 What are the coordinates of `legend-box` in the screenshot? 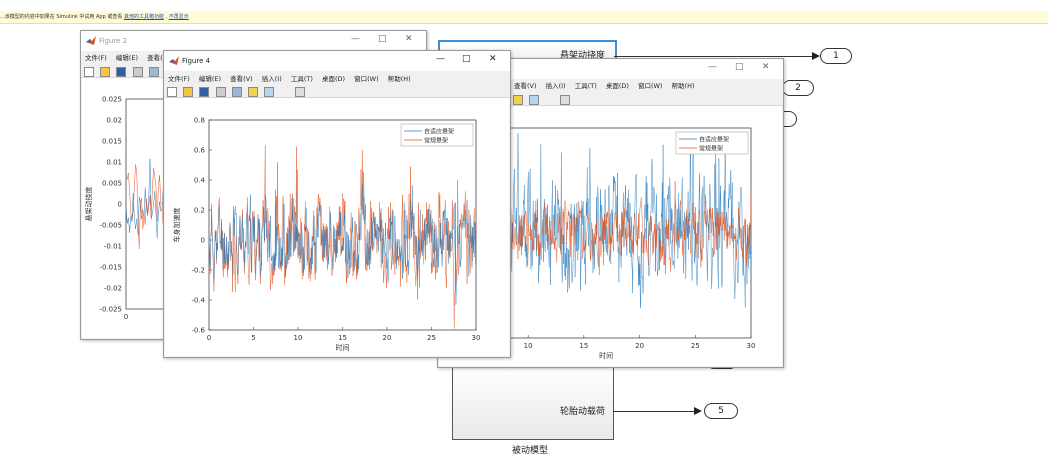 It's located at (712, 143).